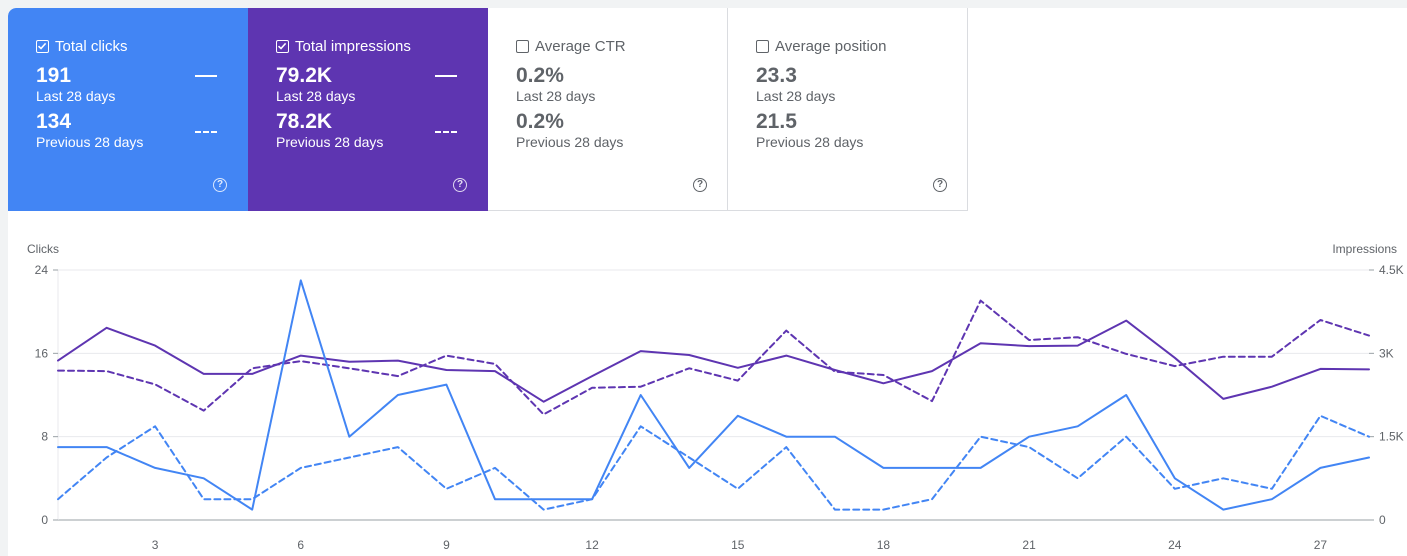  What do you see at coordinates (540, 121) in the screenshot?
I see `previous-value: 0.2%` at bounding box center [540, 121].